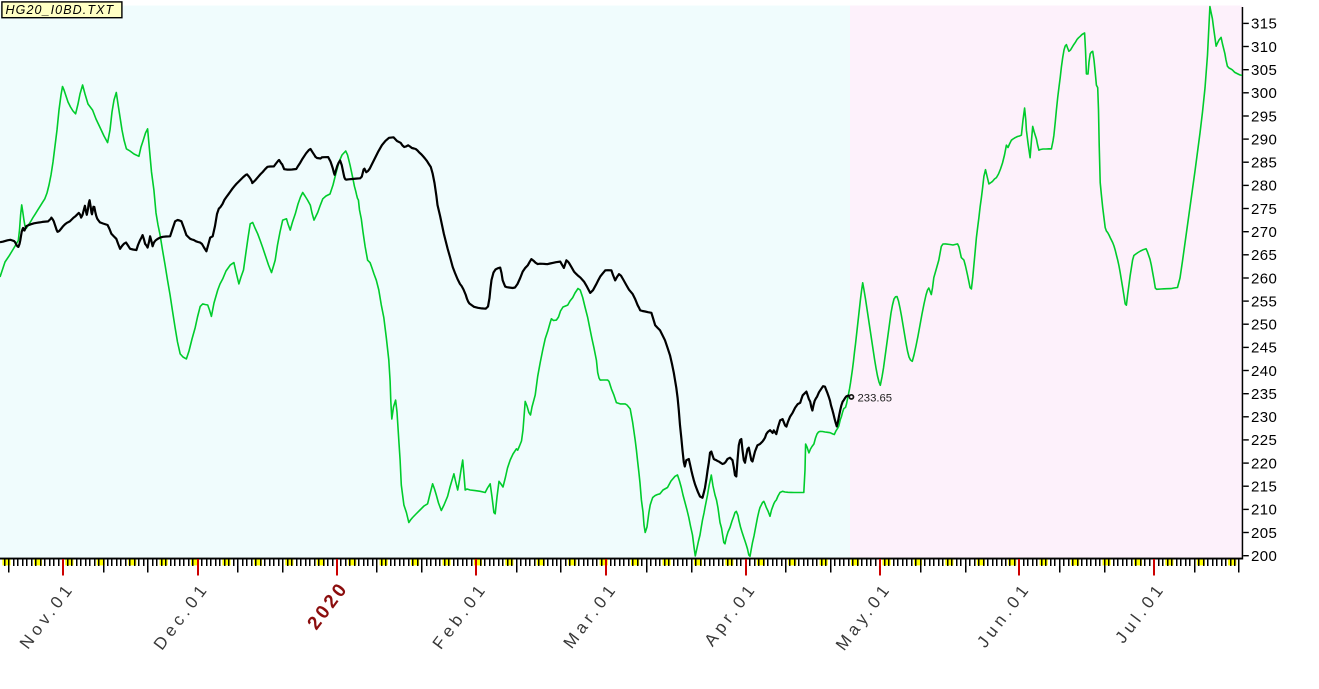  I want to click on svg-text: 250, so click(1264, 325).